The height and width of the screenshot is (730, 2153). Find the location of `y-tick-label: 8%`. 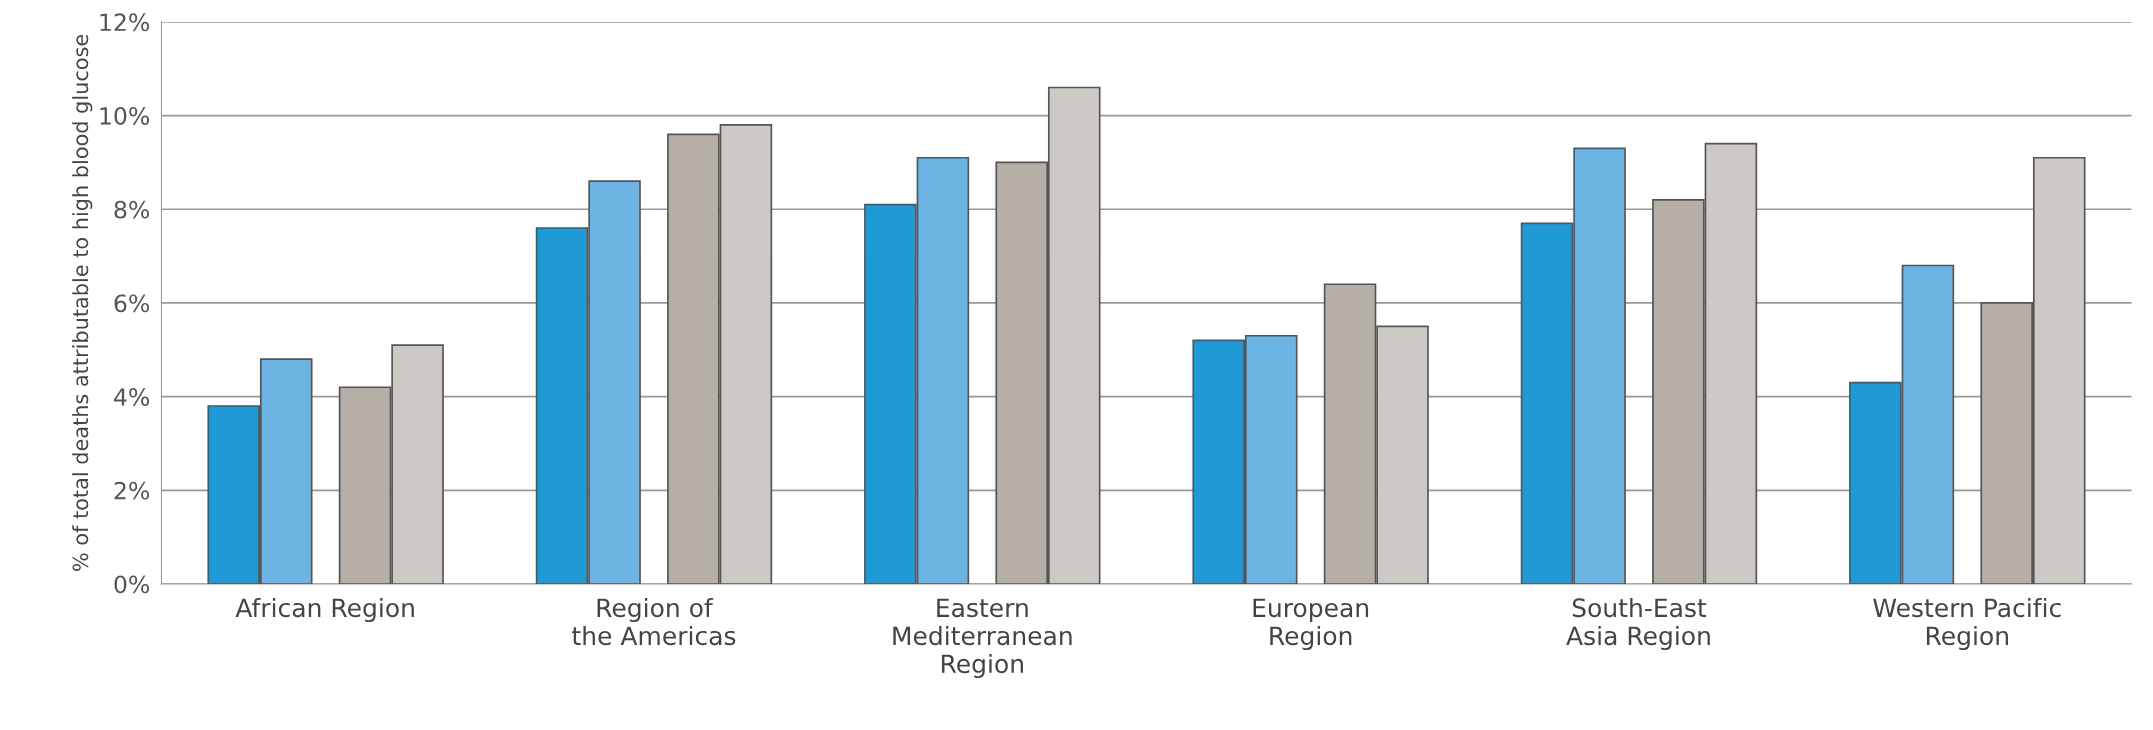

y-tick-label: 8% is located at coordinates (132, 209).